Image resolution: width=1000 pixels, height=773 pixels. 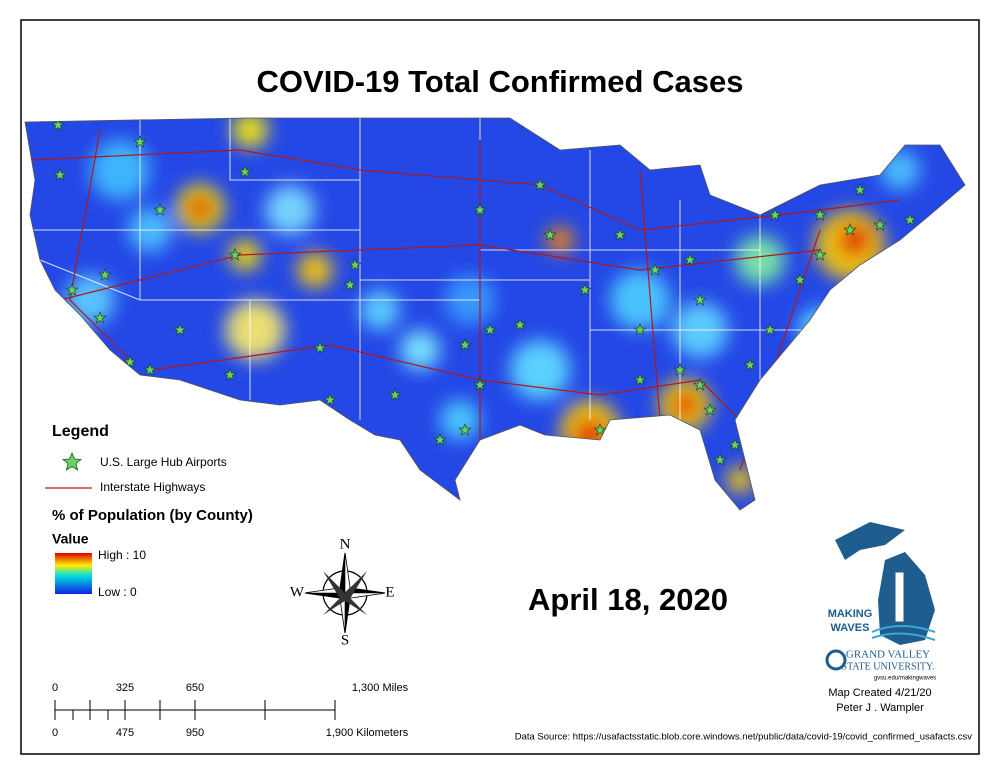 What do you see at coordinates (125, 733) in the screenshot?
I see `scale-km-label: 475` at bounding box center [125, 733].